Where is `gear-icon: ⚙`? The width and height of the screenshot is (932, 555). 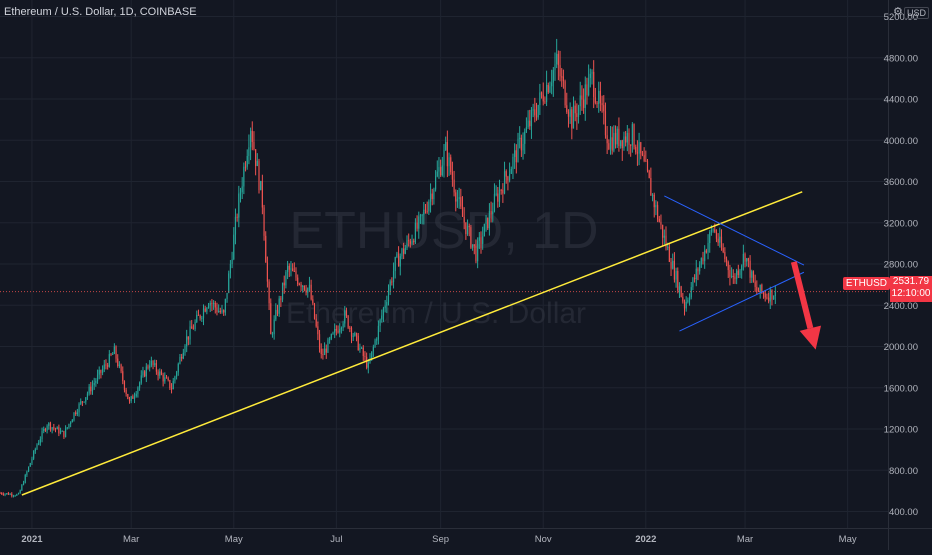 gear-icon: ⚙ is located at coordinates (898, 12).